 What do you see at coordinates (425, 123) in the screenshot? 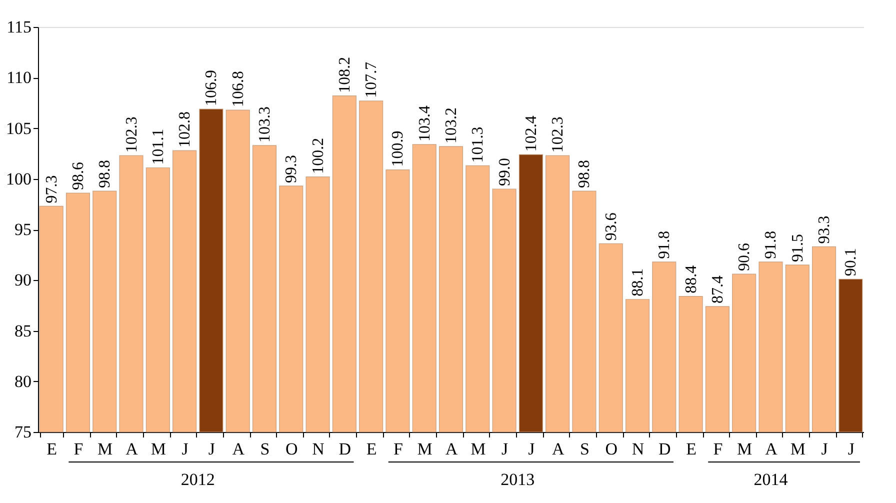
I see `data-label: 103.4` at bounding box center [425, 123].